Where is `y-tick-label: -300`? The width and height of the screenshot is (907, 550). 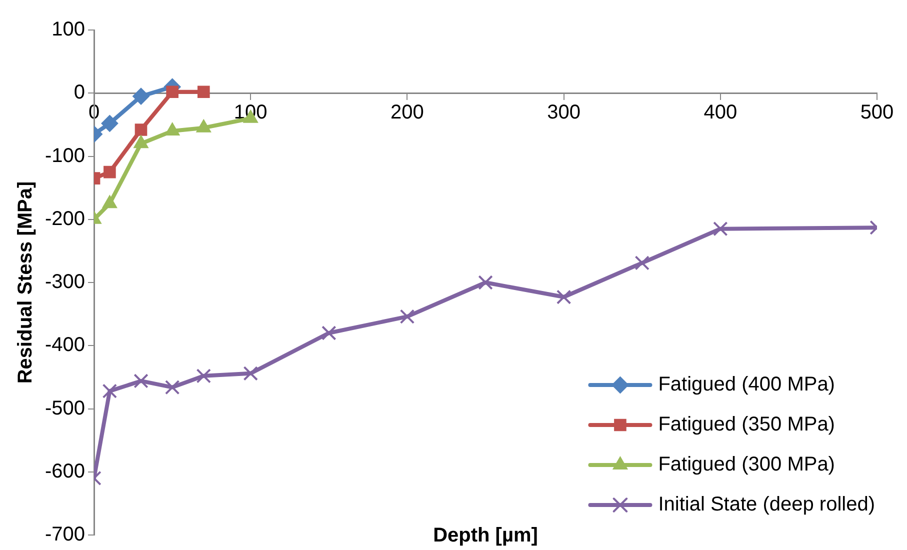 y-tick-label: -300 is located at coordinates (65, 282).